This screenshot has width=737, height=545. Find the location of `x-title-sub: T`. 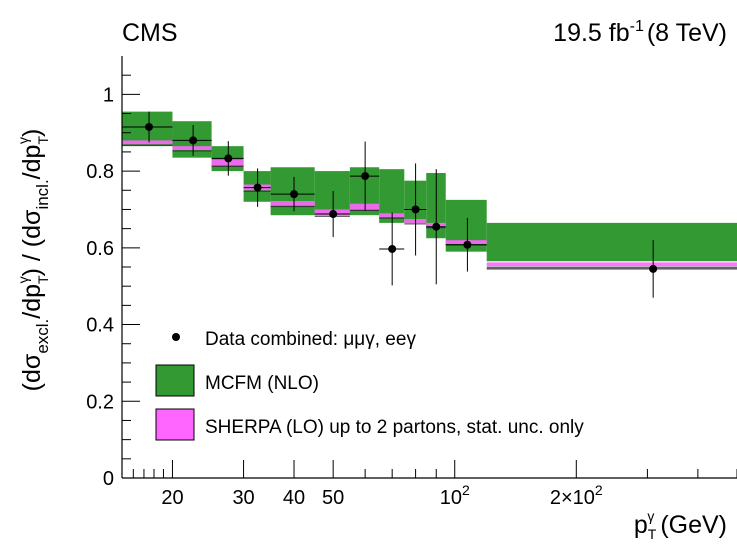

x-title-sub: T is located at coordinates (652, 534).